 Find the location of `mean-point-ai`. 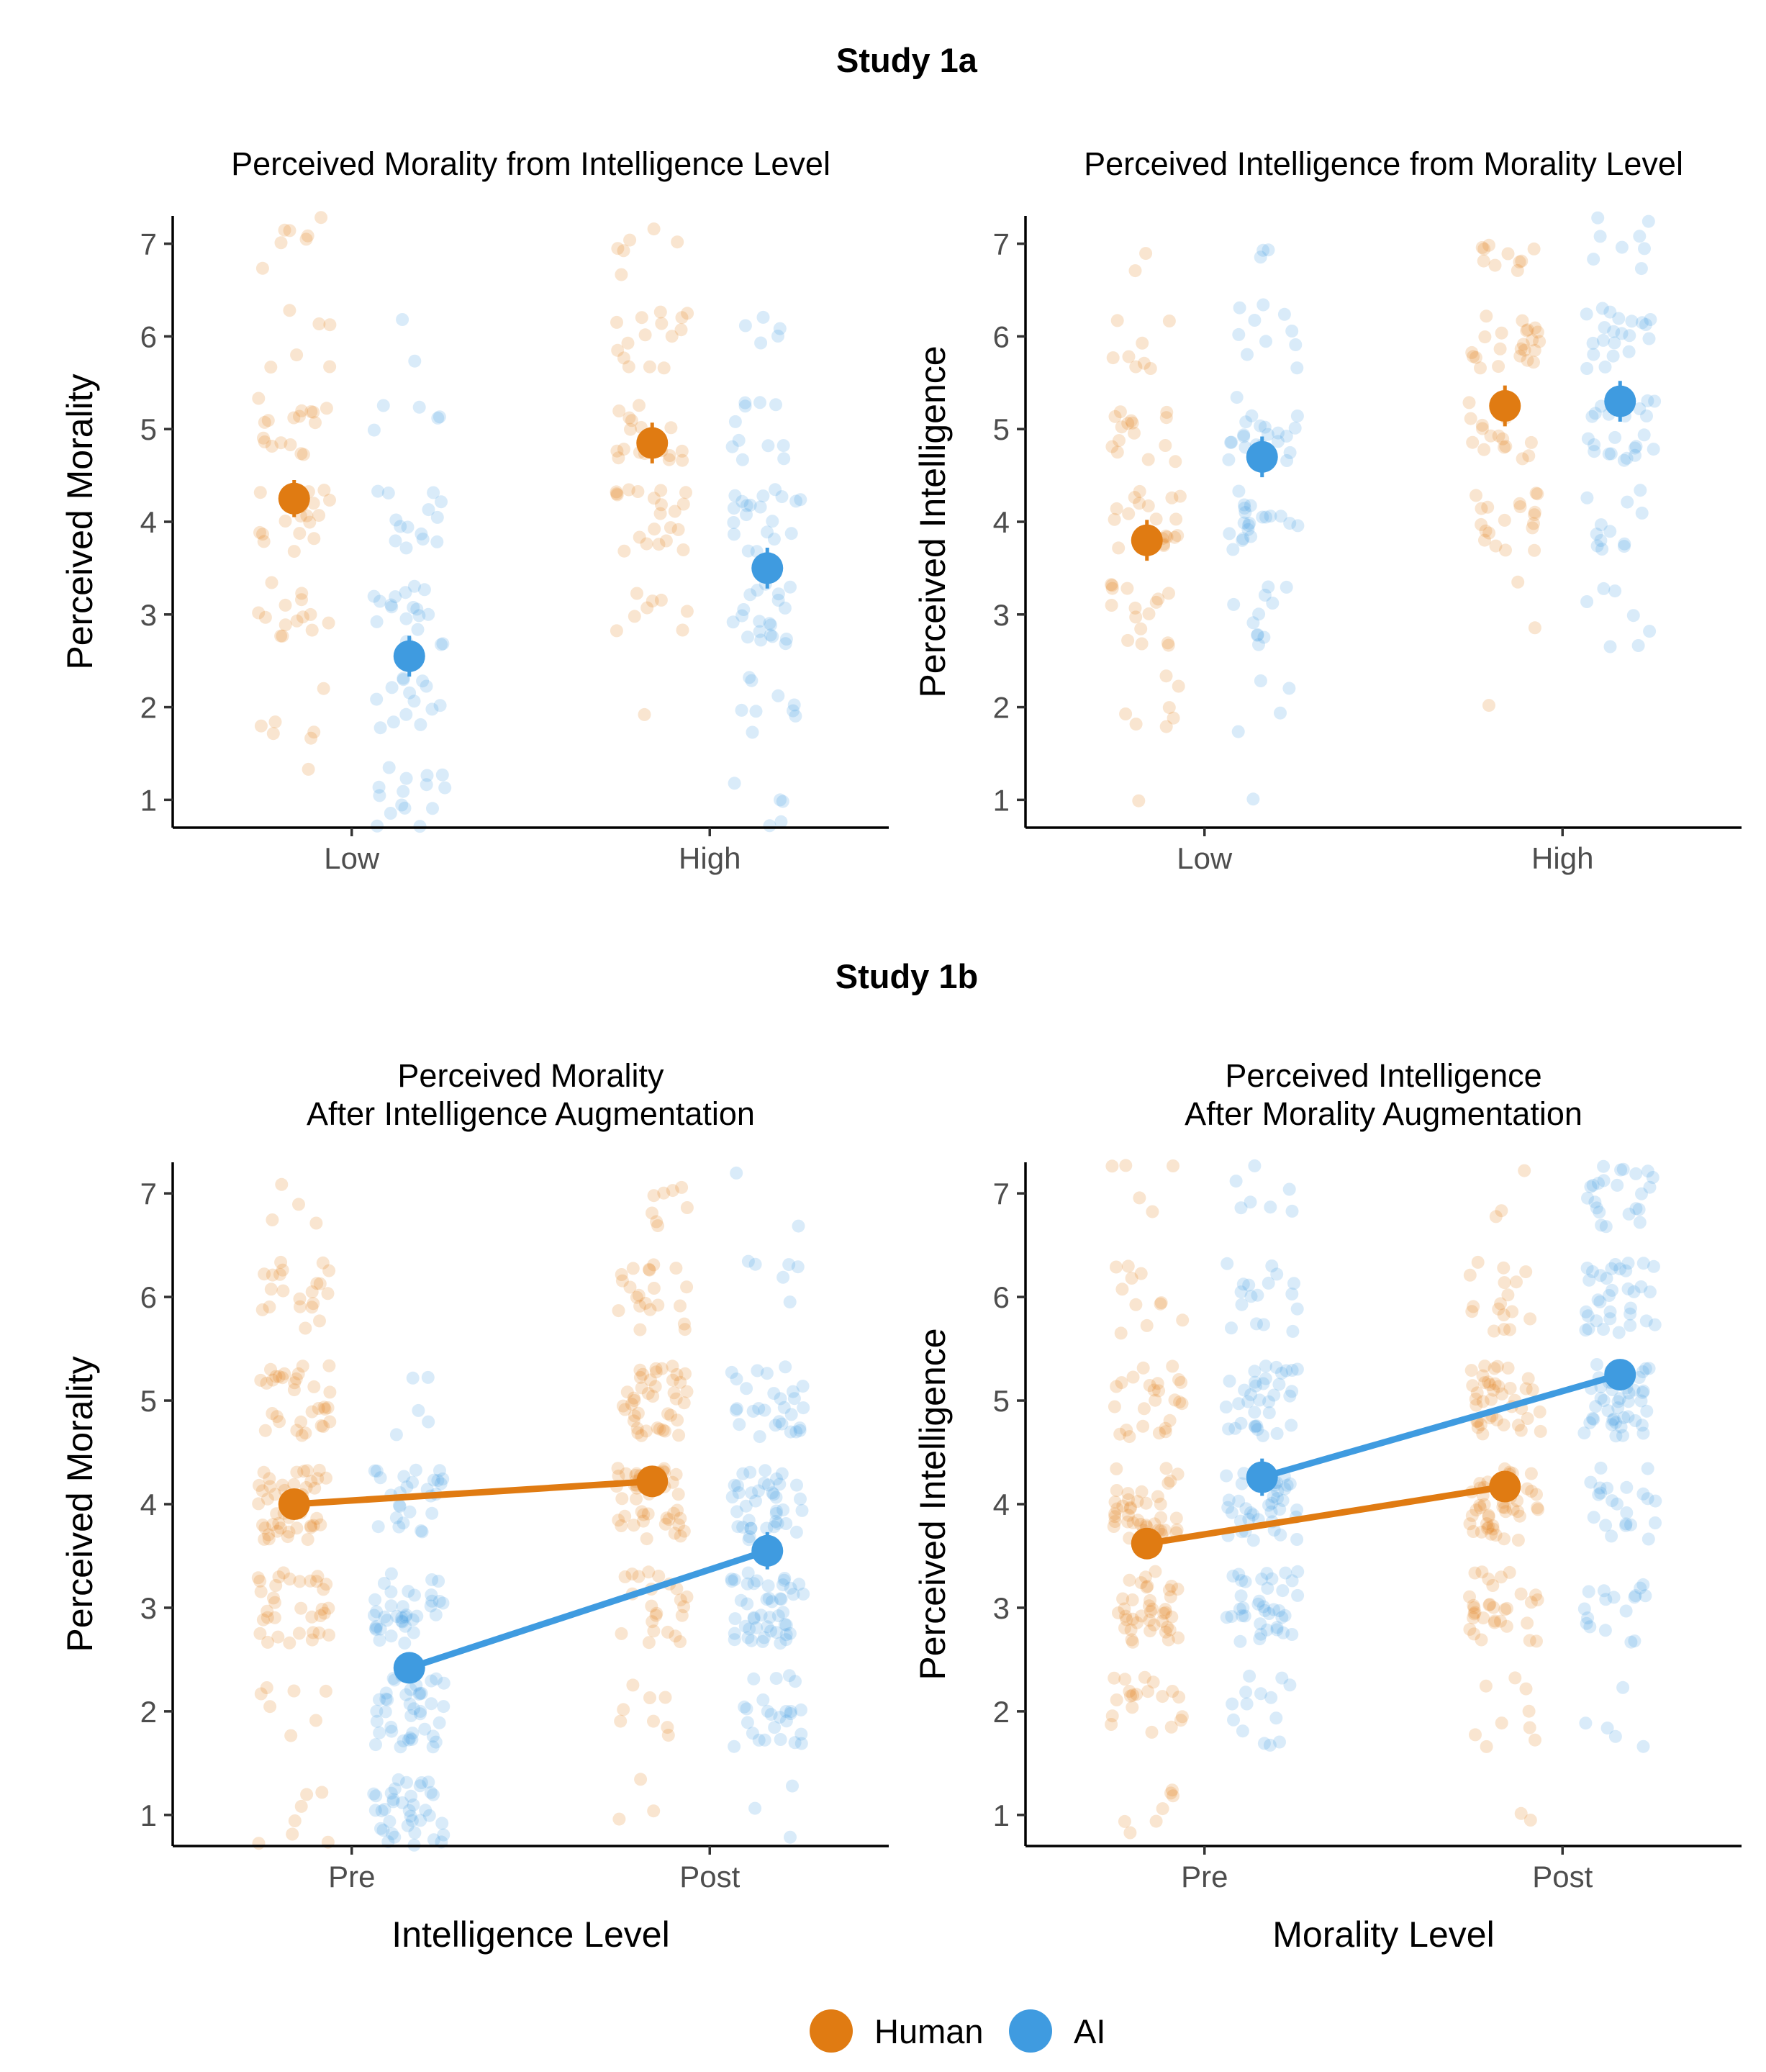

mean-point-ai is located at coordinates (409, 1668).